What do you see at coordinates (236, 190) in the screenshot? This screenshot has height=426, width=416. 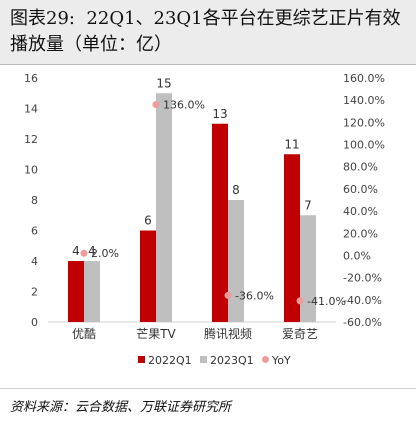 I see `bar-value-label: 8` at bounding box center [236, 190].